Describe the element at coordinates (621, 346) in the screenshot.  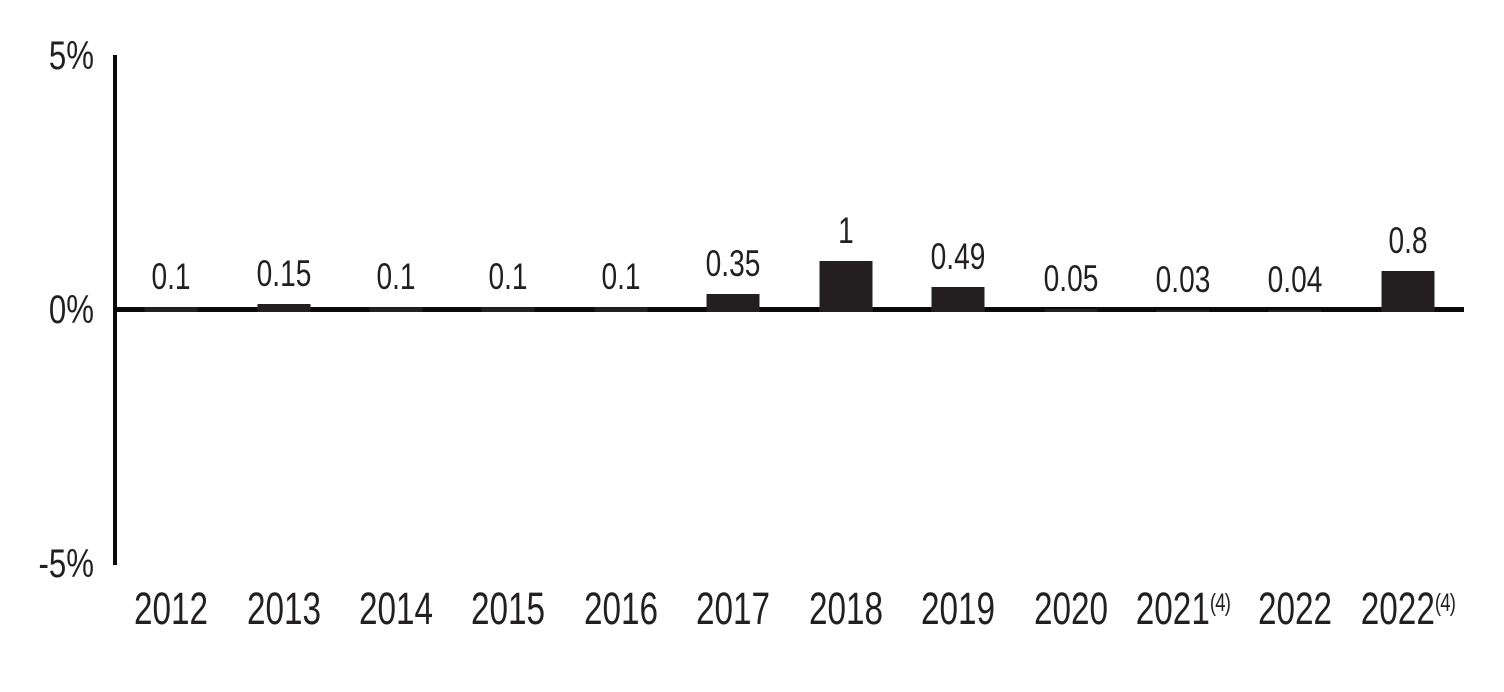
I see `bar-slot: 0.1 2016` at that location.